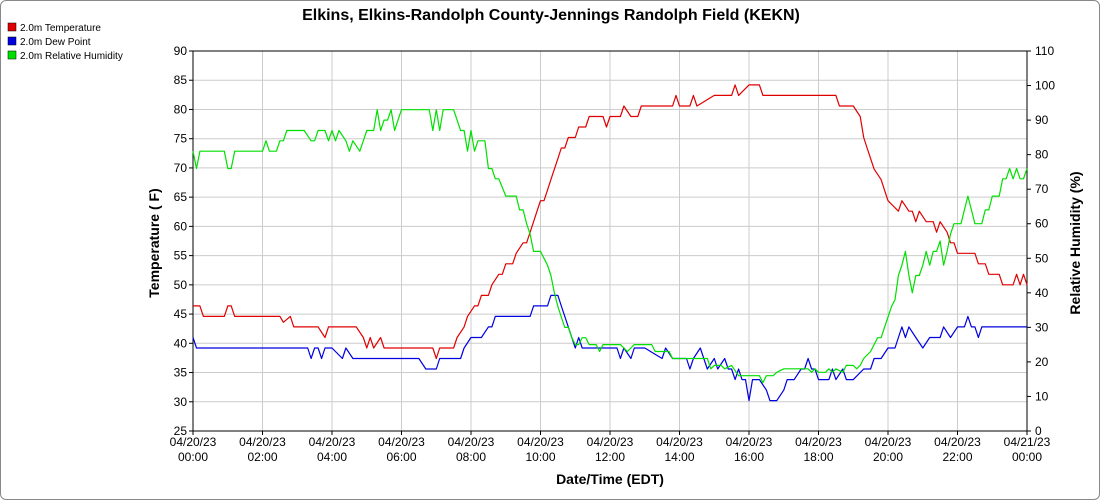 The width and height of the screenshot is (1100, 504). What do you see at coordinates (55, 42) in the screenshot?
I see `legend-label-2-0m-dew-point: 2.0m Dew Point` at bounding box center [55, 42].